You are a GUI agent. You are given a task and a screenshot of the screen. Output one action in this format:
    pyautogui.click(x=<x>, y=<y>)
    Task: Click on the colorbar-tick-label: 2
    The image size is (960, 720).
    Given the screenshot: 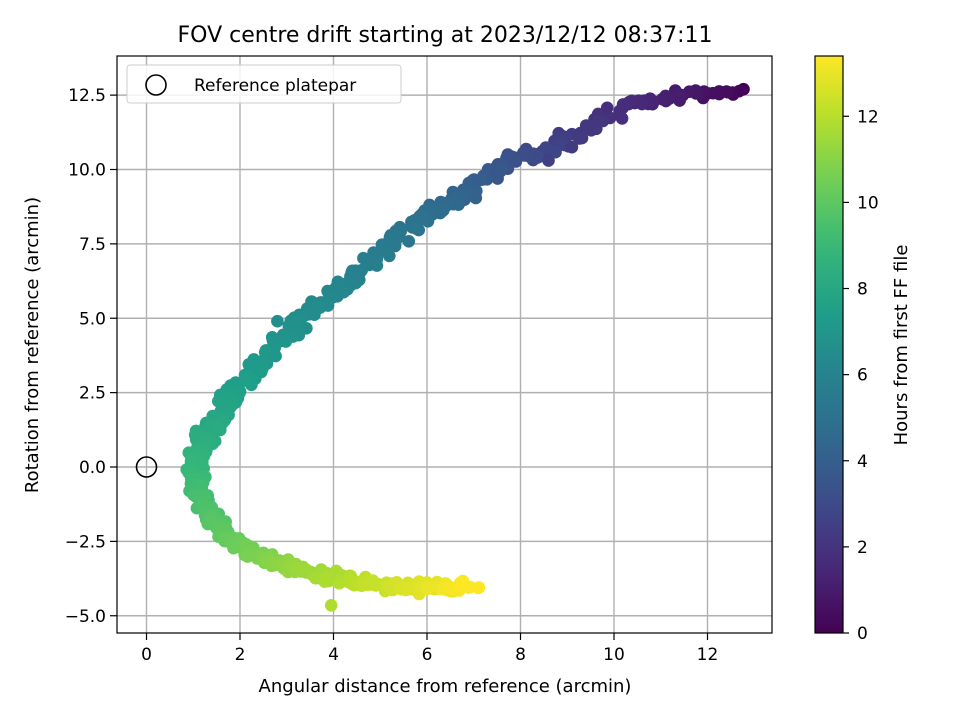 What is the action you would take?
    pyautogui.click(x=862, y=548)
    